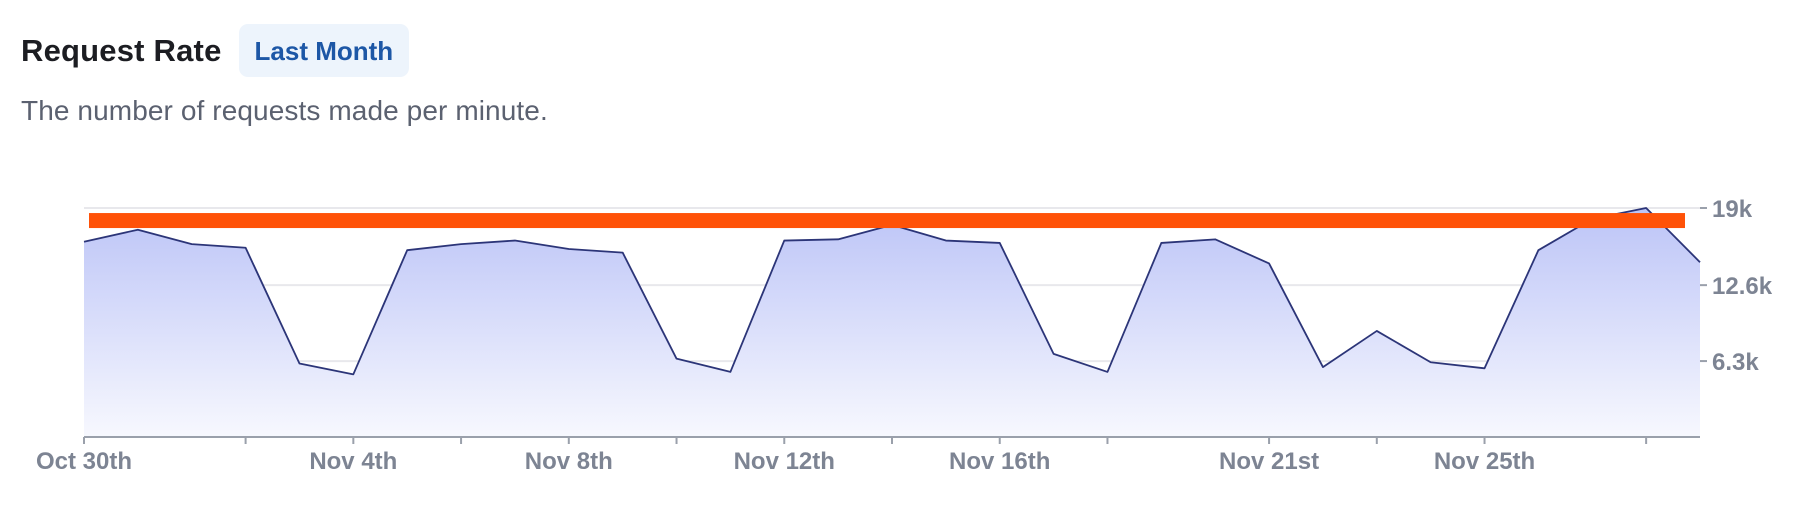  I want to click on threshold-line, so click(887, 221).